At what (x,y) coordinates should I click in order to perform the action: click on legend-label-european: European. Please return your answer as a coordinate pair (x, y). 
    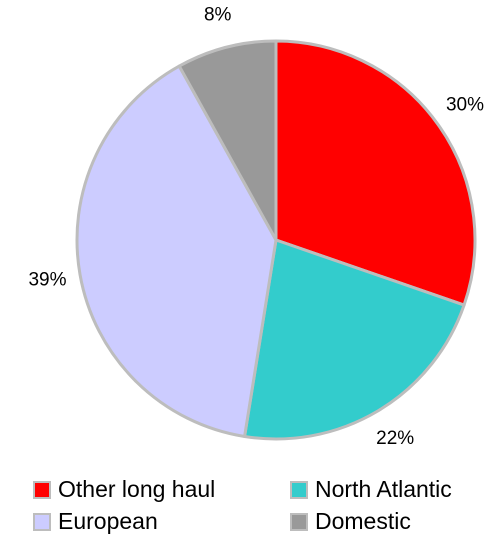
    Looking at the image, I should click on (108, 521).